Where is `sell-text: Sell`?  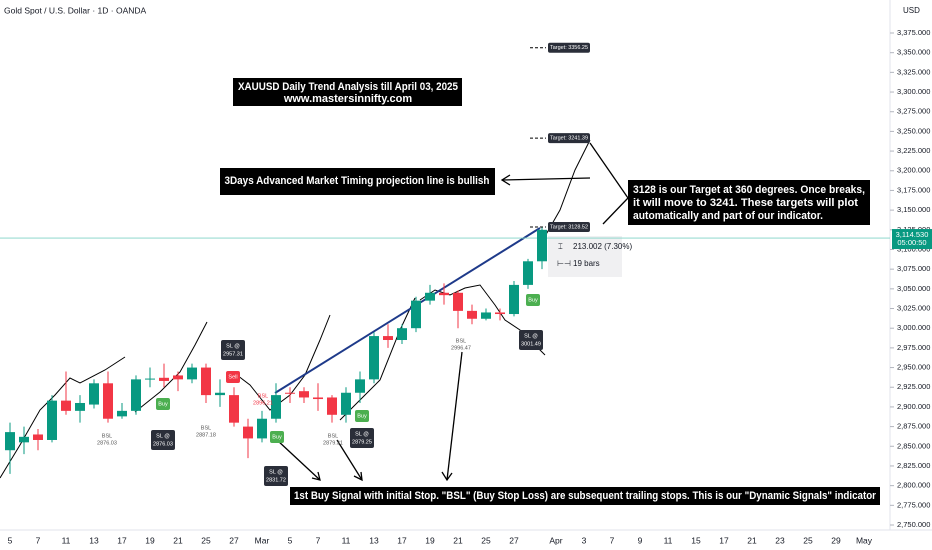 sell-text: Sell is located at coordinates (232, 377).